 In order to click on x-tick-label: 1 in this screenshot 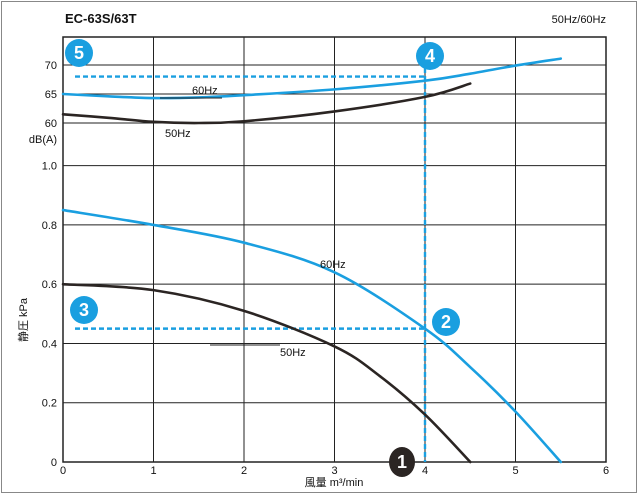, I will do `click(153, 471)`.